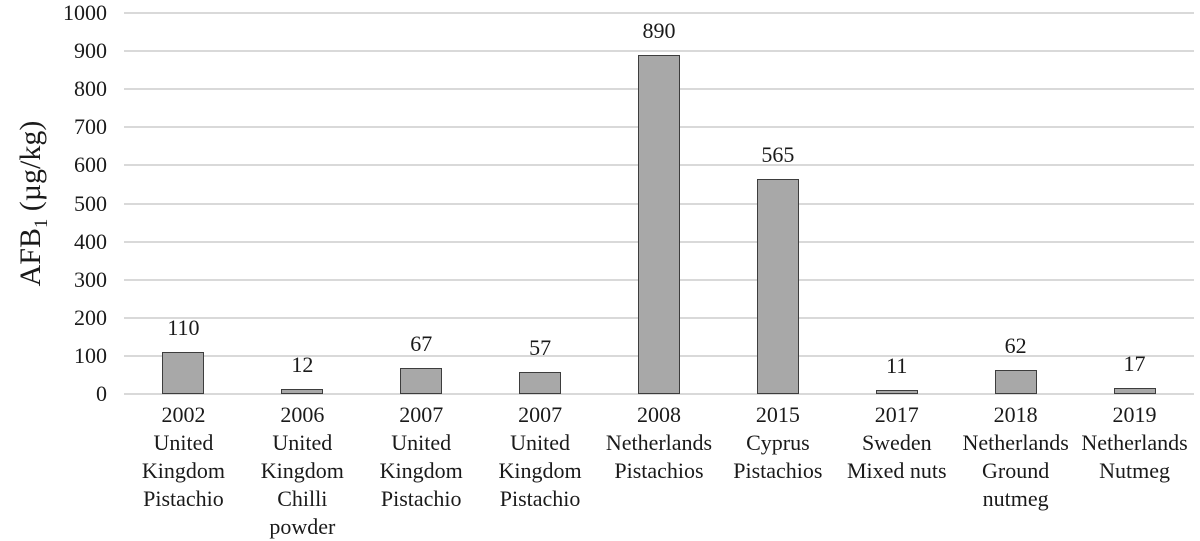 The width and height of the screenshot is (1200, 541). Describe the element at coordinates (183, 456) in the screenshot. I see `x-category-label: 2002 United Kingdom Pistachio` at that location.